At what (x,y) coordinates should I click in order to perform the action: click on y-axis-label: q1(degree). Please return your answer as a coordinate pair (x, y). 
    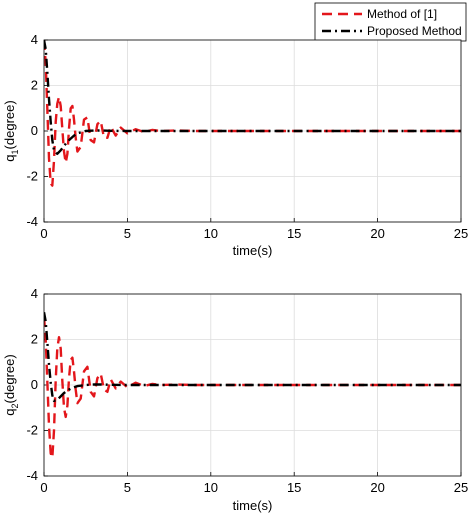
    Looking at the image, I should click on (11, 130).